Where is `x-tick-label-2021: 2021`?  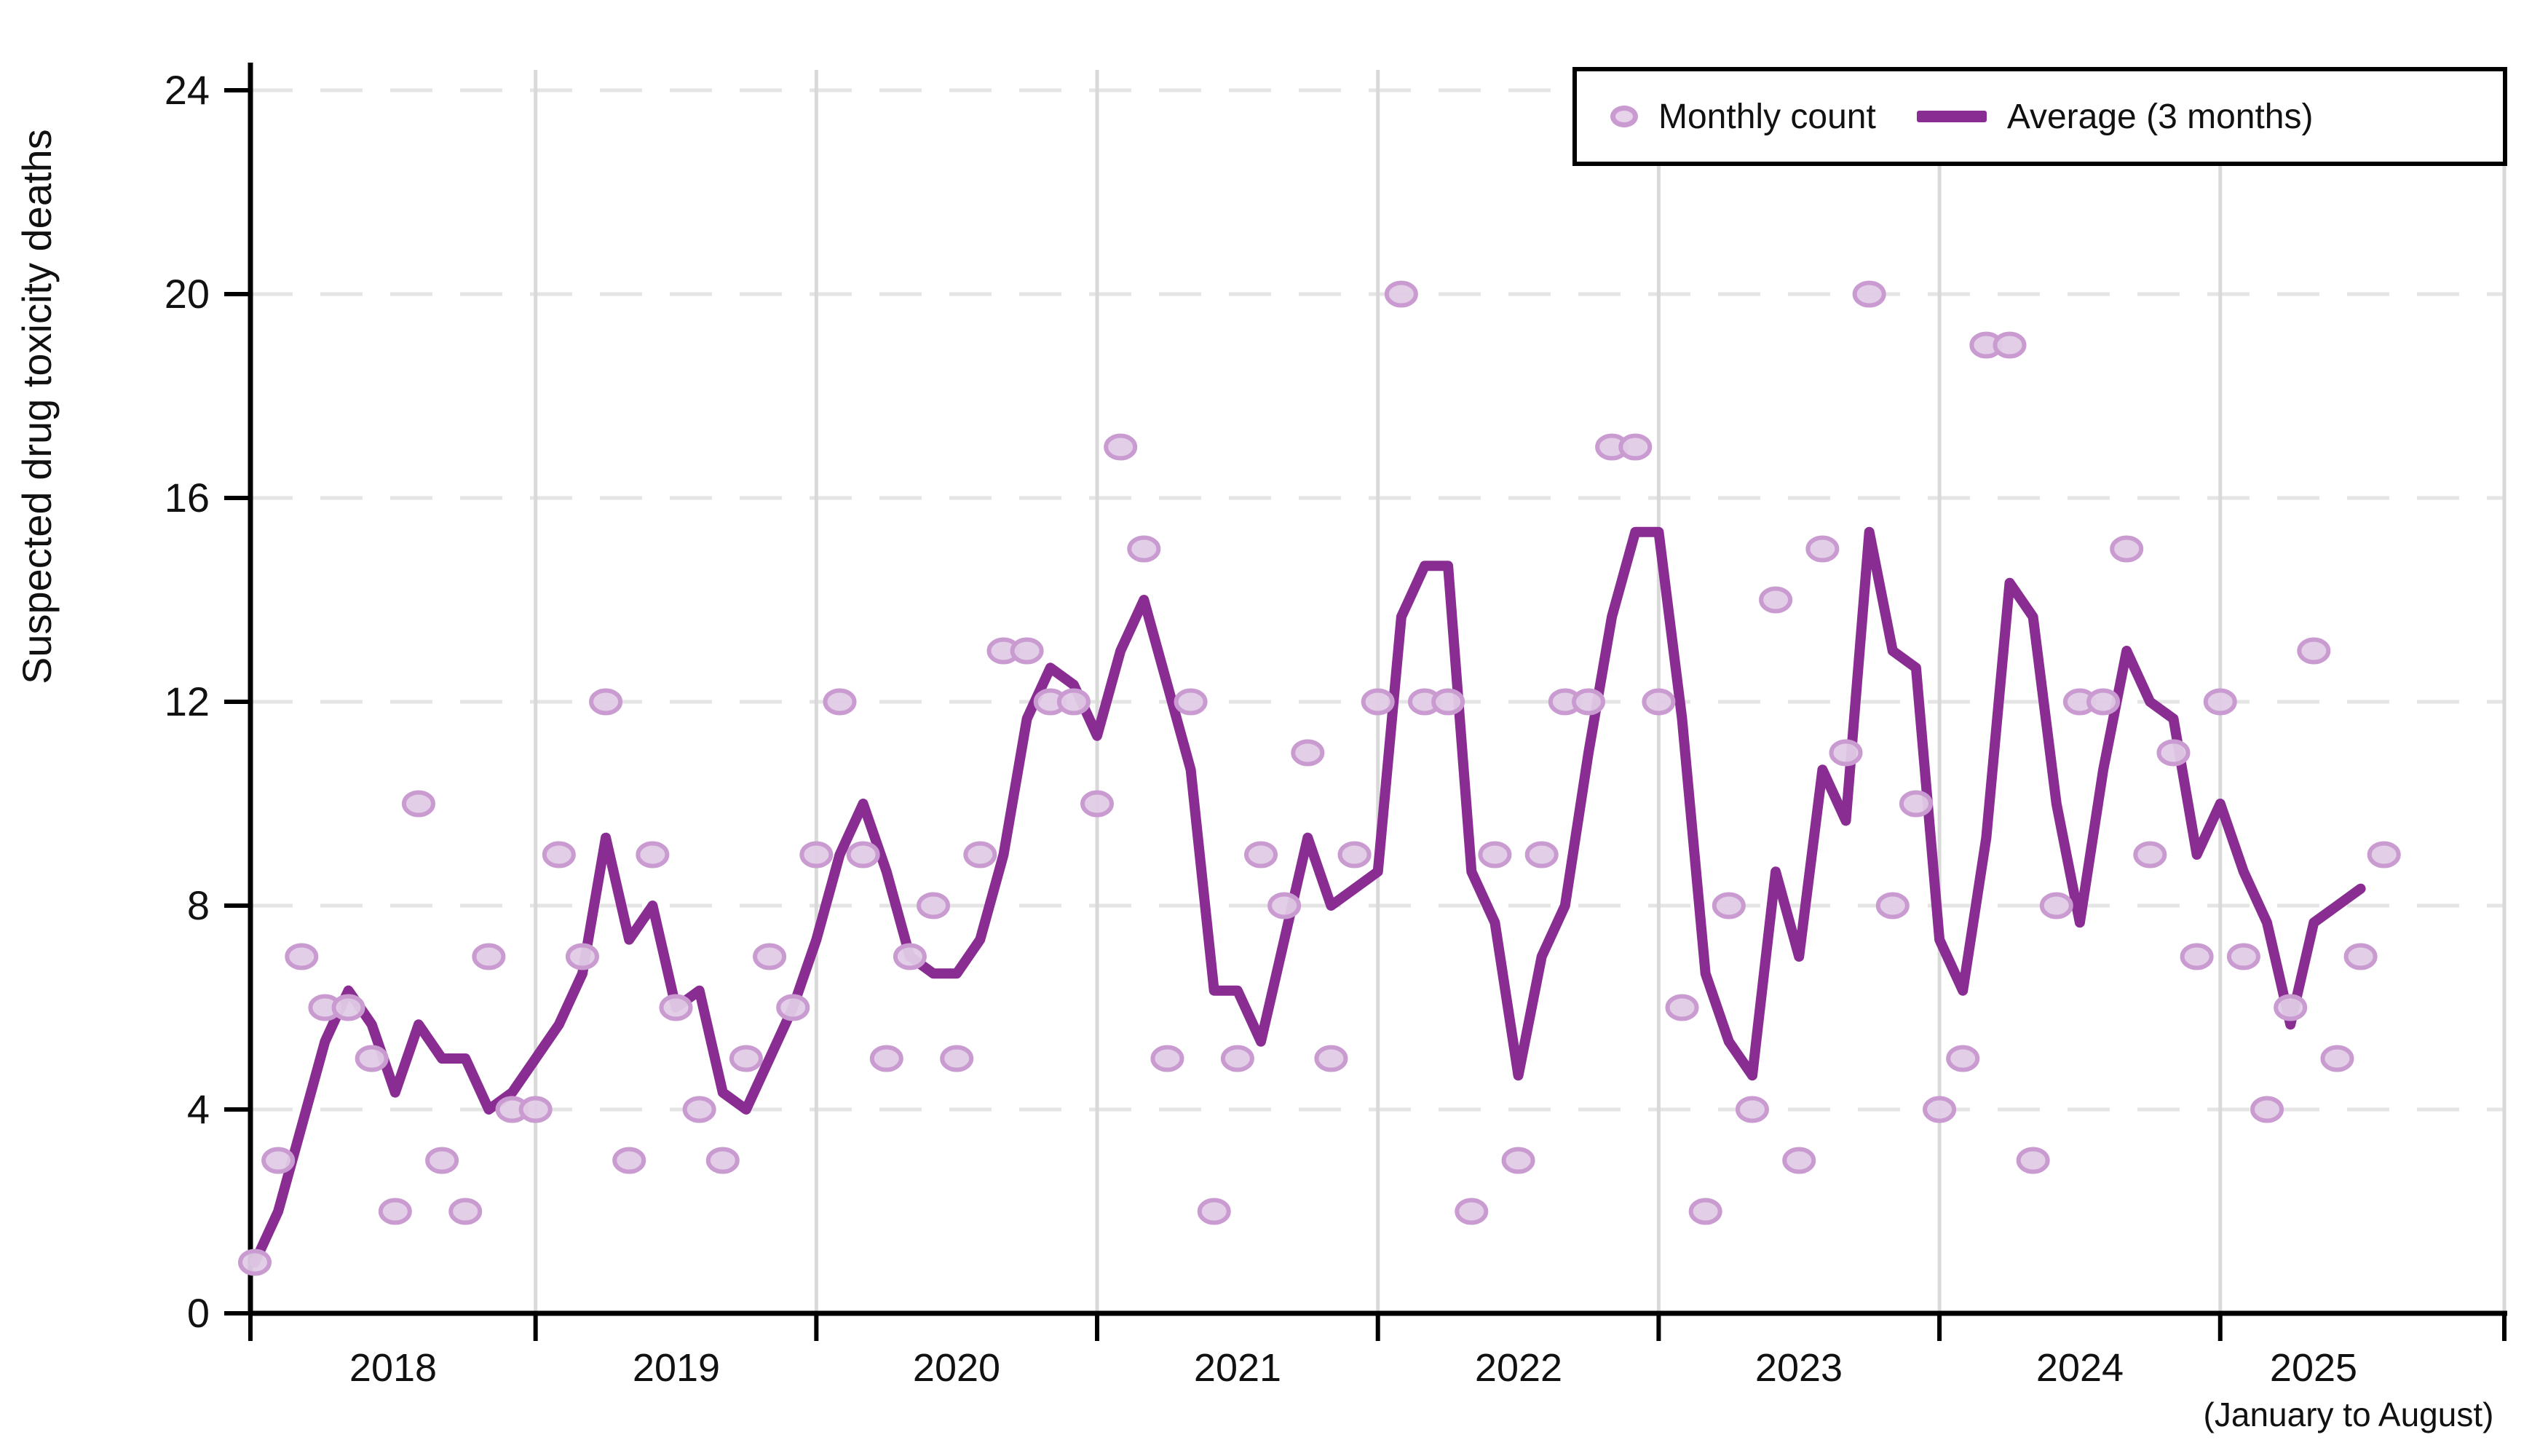
x-tick-label-2021: 2021 is located at coordinates (1237, 1368).